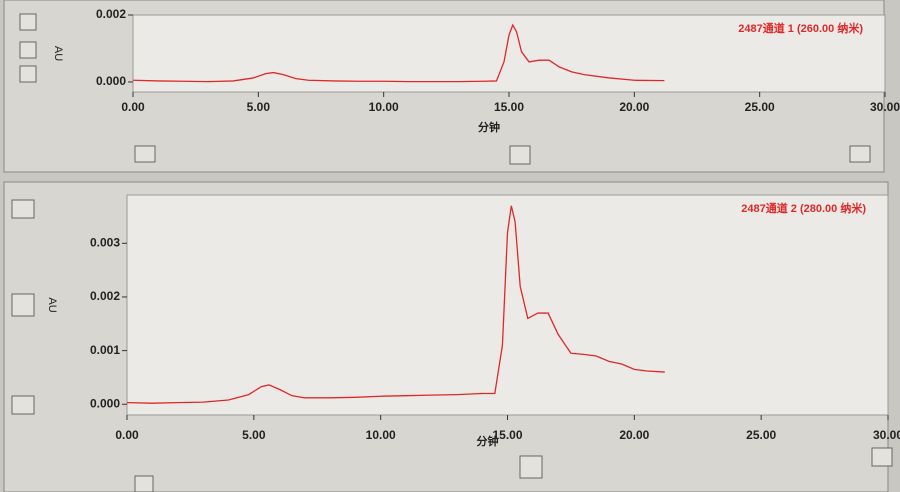 This screenshot has height=492, width=900. I want to click on y-tick-label: 0.003, so click(105, 242).